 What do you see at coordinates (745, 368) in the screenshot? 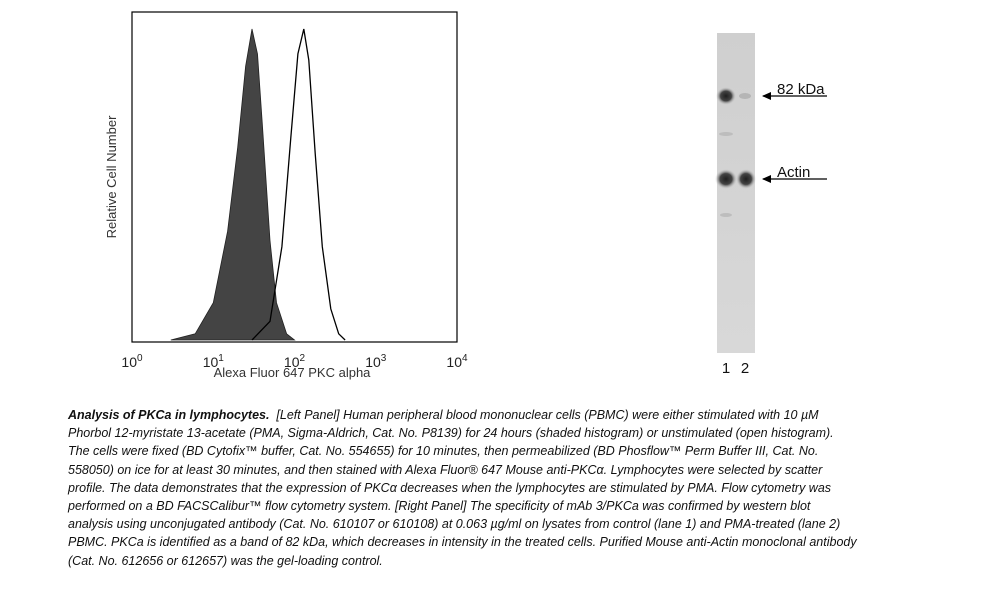
I see `lane-2-label: 2` at bounding box center [745, 368].